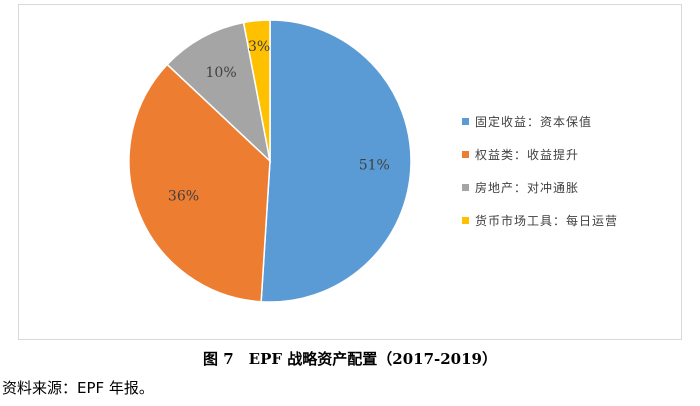 This screenshot has width=700, height=406. I want to click on data-label: 36%, so click(183, 196).